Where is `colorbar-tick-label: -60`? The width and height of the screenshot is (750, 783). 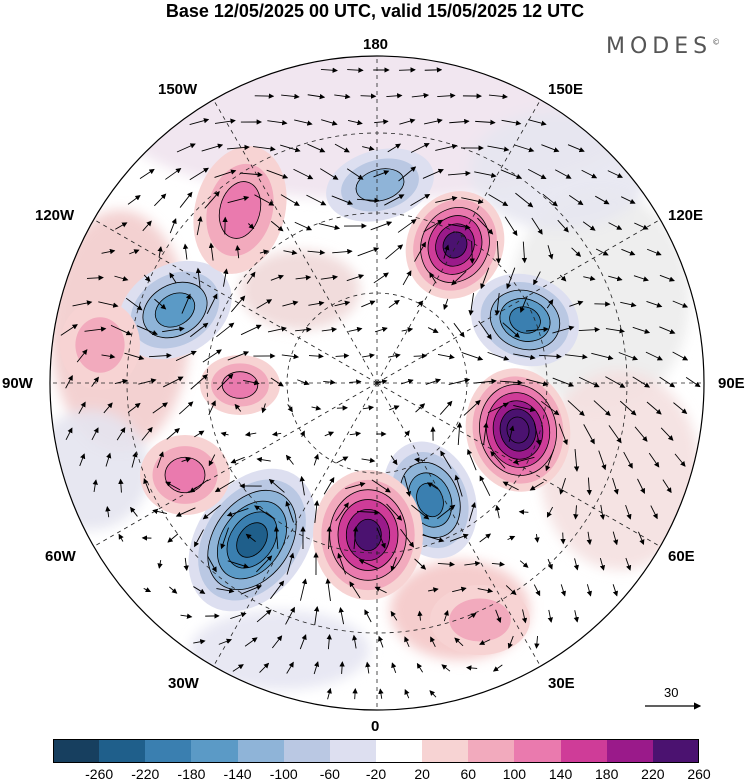
colorbar-tick-label: -60 is located at coordinates (329, 774).